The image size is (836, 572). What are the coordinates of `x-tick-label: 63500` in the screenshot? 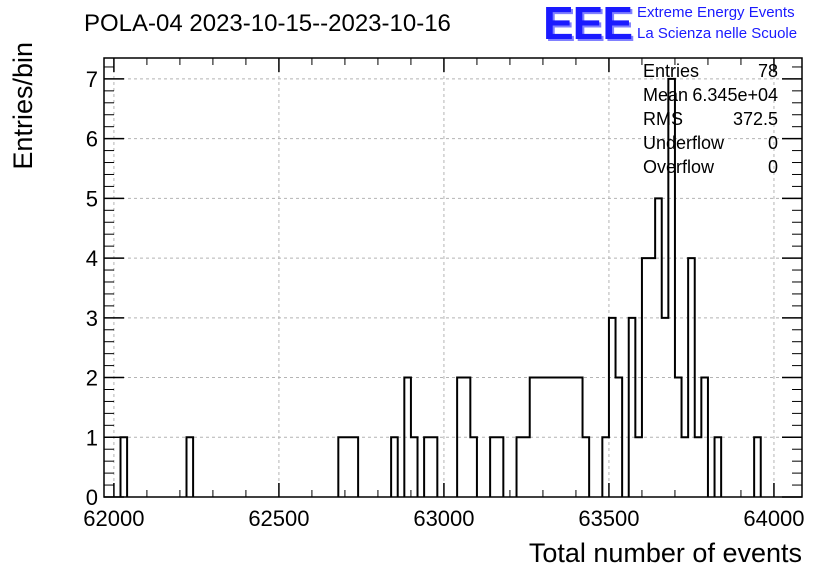 It's located at (608, 518).